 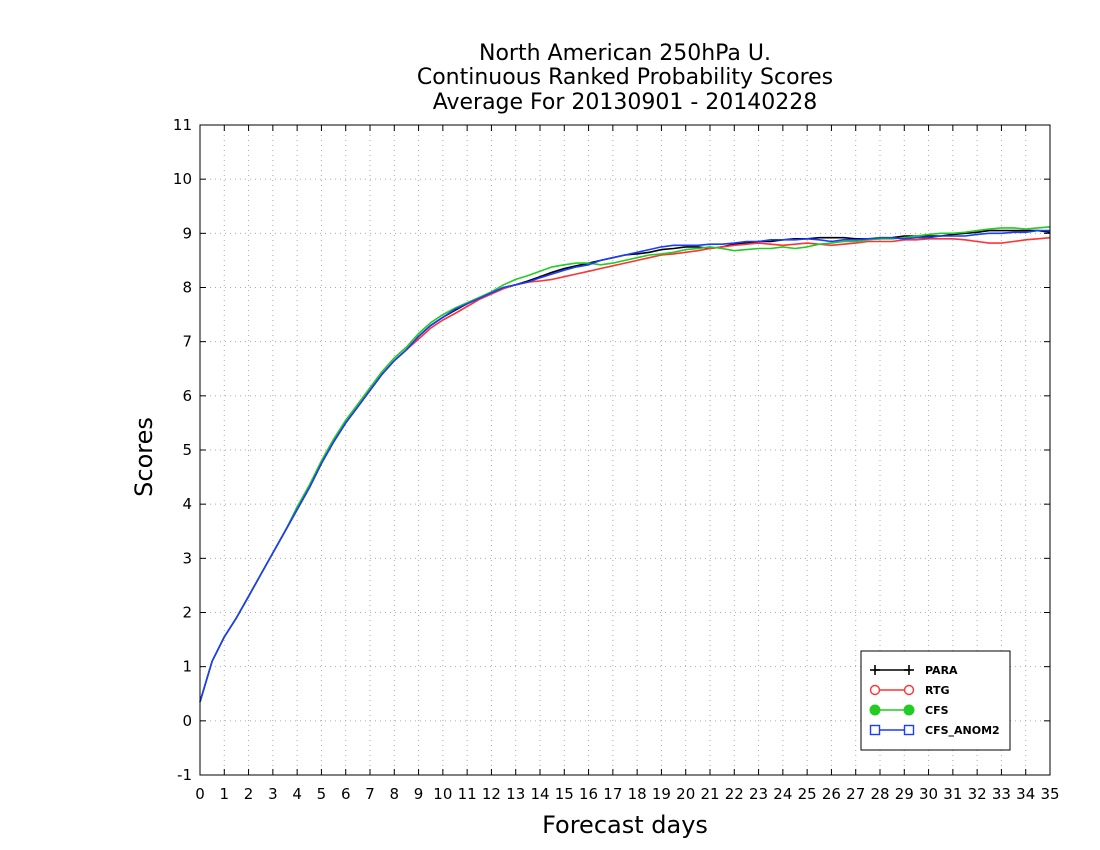 What do you see at coordinates (879, 794) in the screenshot?
I see `x-tick-label: 28` at bounding box center [879, 794].